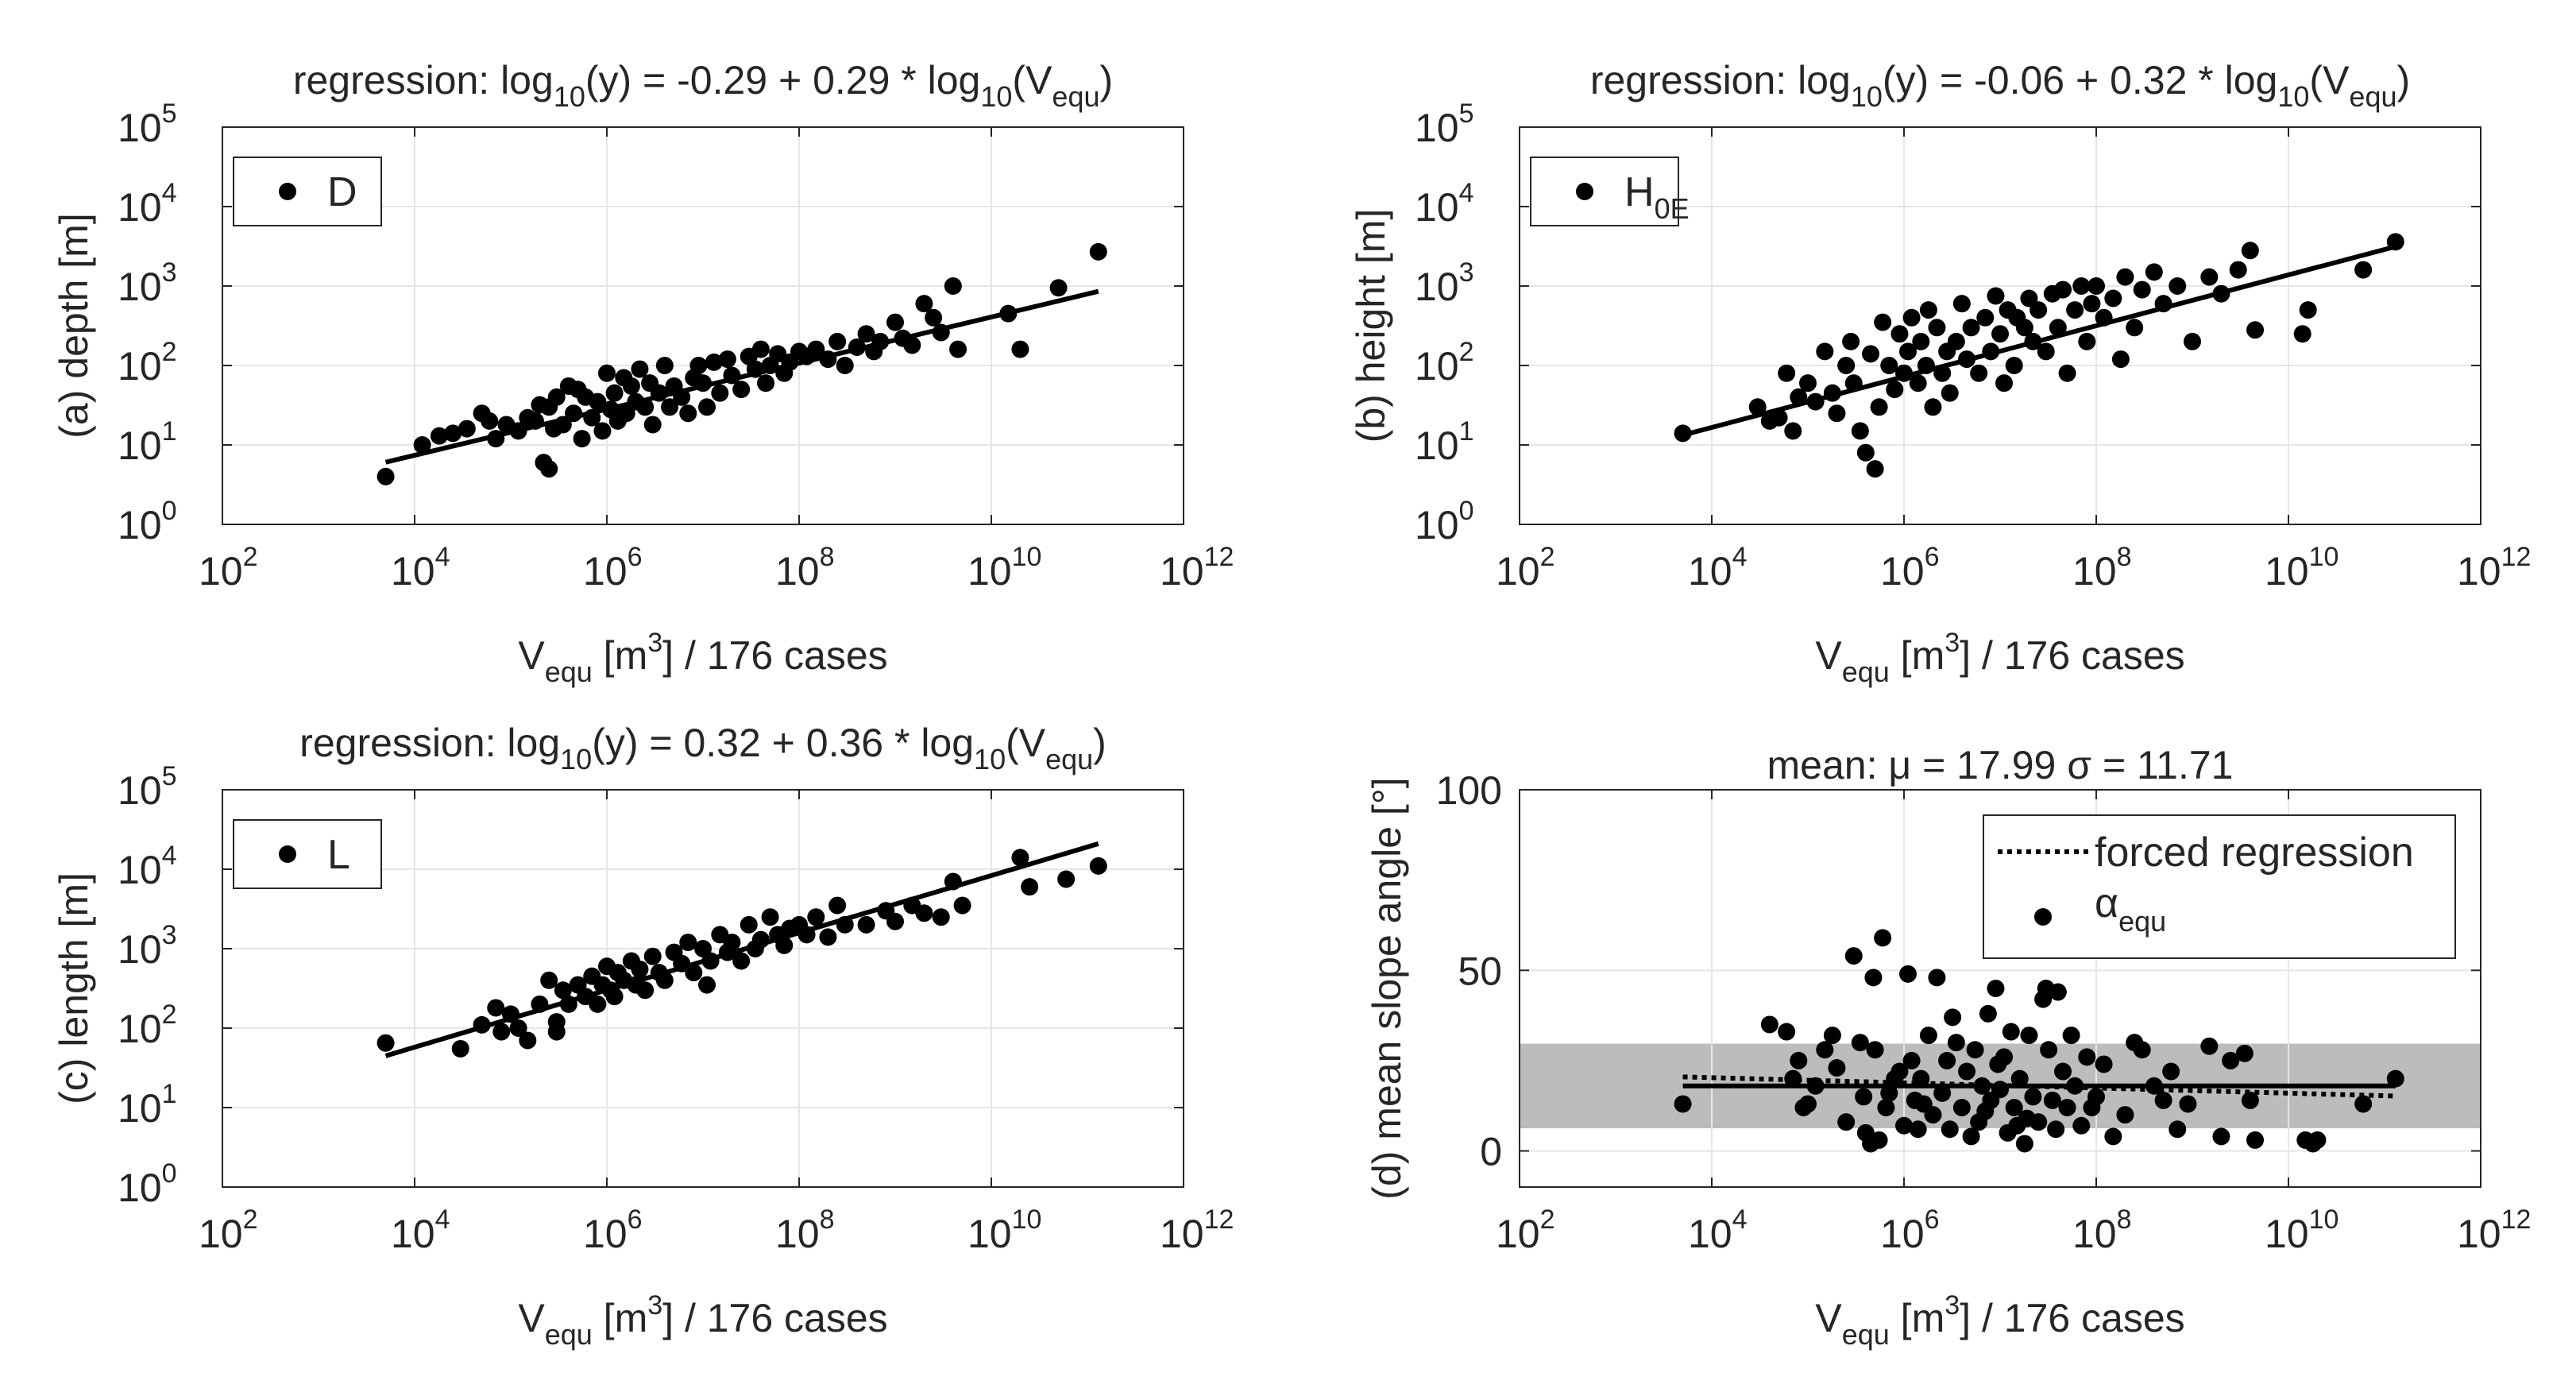 Image resolution: width=2576 pixels, height=1396 pixels. Describe the element at coordinates (307, 854) in the screenshot. I see `legend: L` at that location.